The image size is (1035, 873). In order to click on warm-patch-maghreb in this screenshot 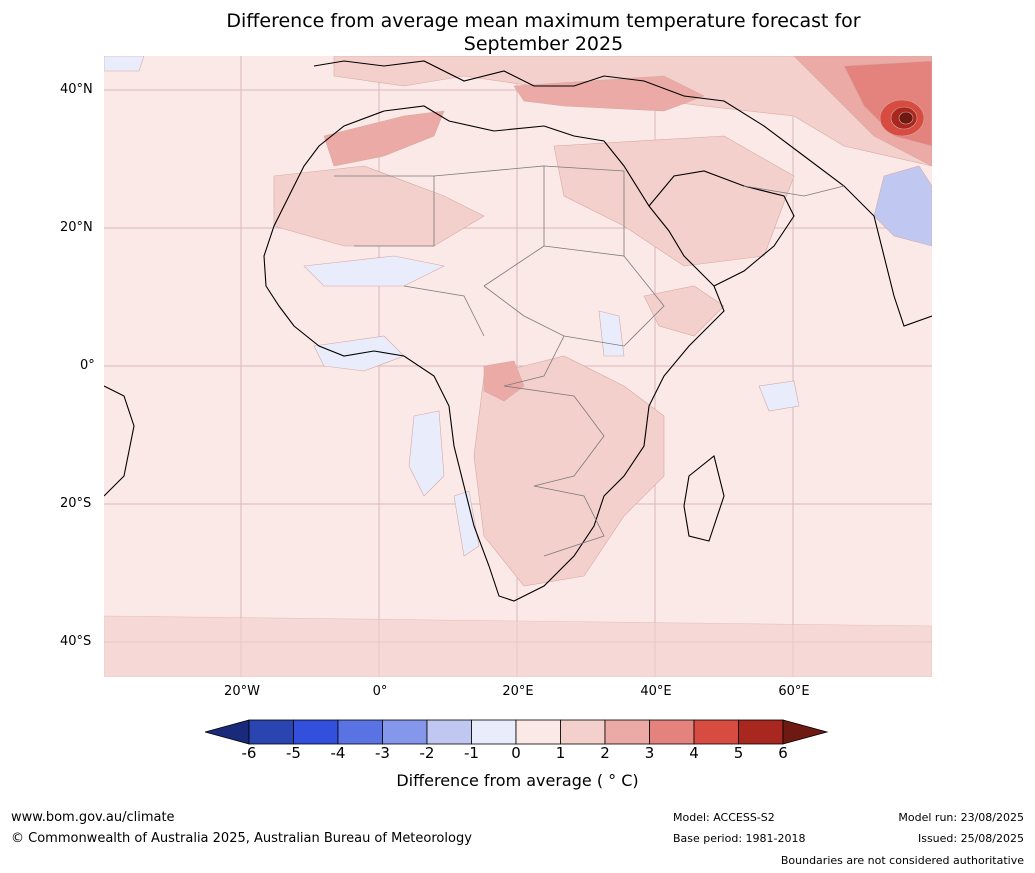, I will do `click(384, 138)`.